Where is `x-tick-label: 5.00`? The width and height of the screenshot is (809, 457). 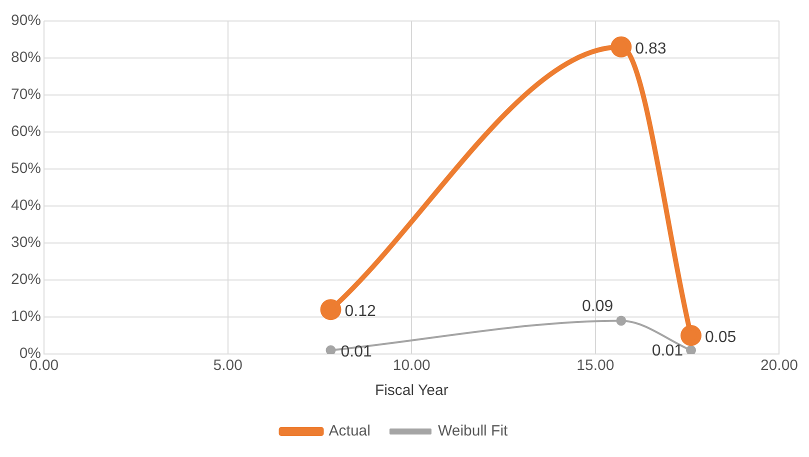
x-tick-label: 5.00 is located at coordinates (227, 365).